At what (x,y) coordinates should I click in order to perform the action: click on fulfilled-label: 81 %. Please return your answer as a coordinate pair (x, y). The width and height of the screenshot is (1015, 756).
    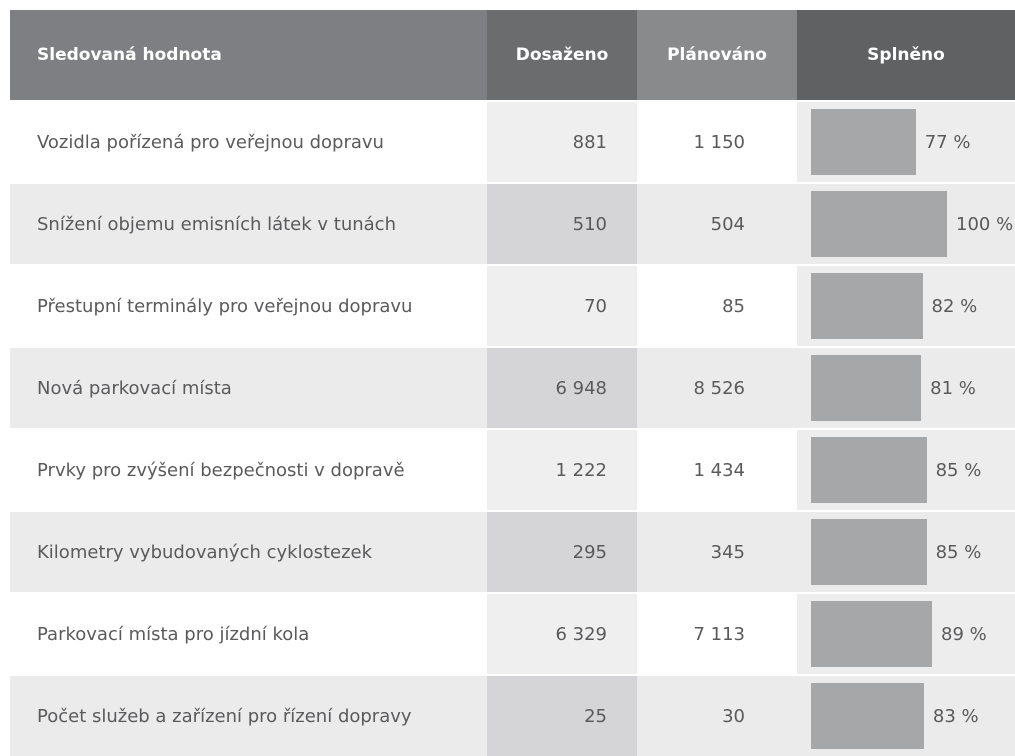
    Looking at the image, I should click on (953, 388).